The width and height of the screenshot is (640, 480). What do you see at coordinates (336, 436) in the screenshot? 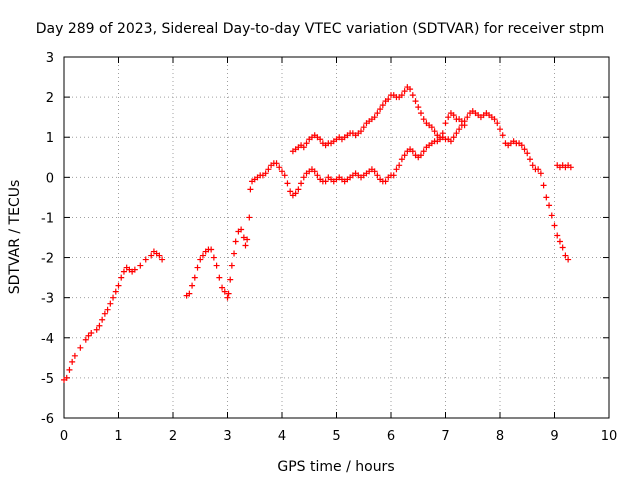
I see `x-tick-label: 5` at bounding box center [336, 436].